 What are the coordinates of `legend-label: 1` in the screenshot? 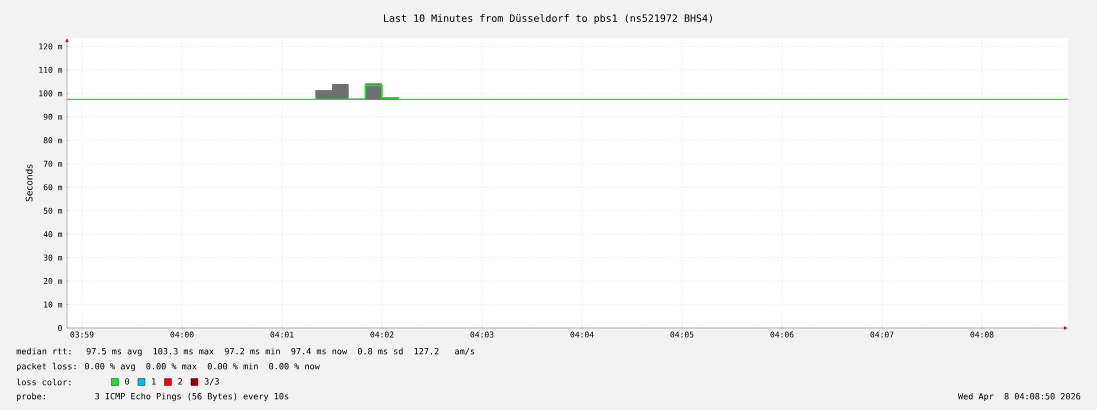 It's located at (154, 381).